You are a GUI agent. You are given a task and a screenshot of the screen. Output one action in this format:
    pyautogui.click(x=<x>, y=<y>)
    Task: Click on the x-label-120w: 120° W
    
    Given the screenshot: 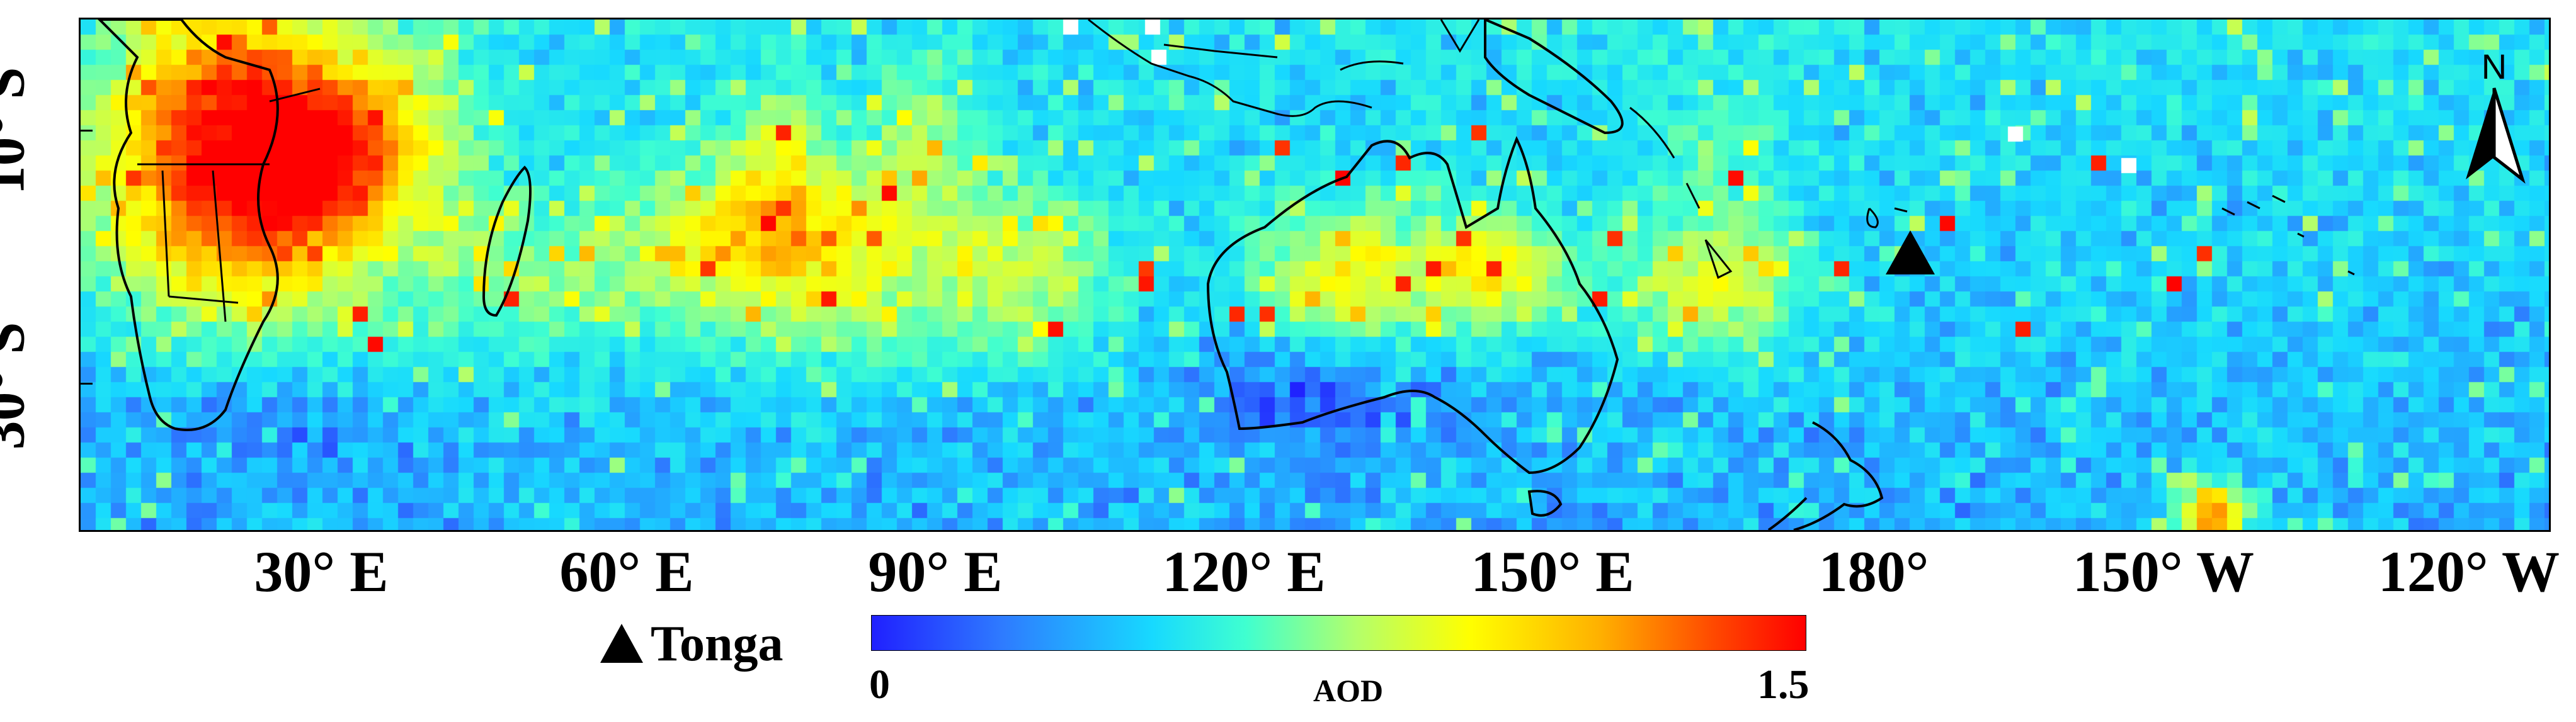 What is the action you would take?
    pyautogui.click(x=2469, y=571)
    